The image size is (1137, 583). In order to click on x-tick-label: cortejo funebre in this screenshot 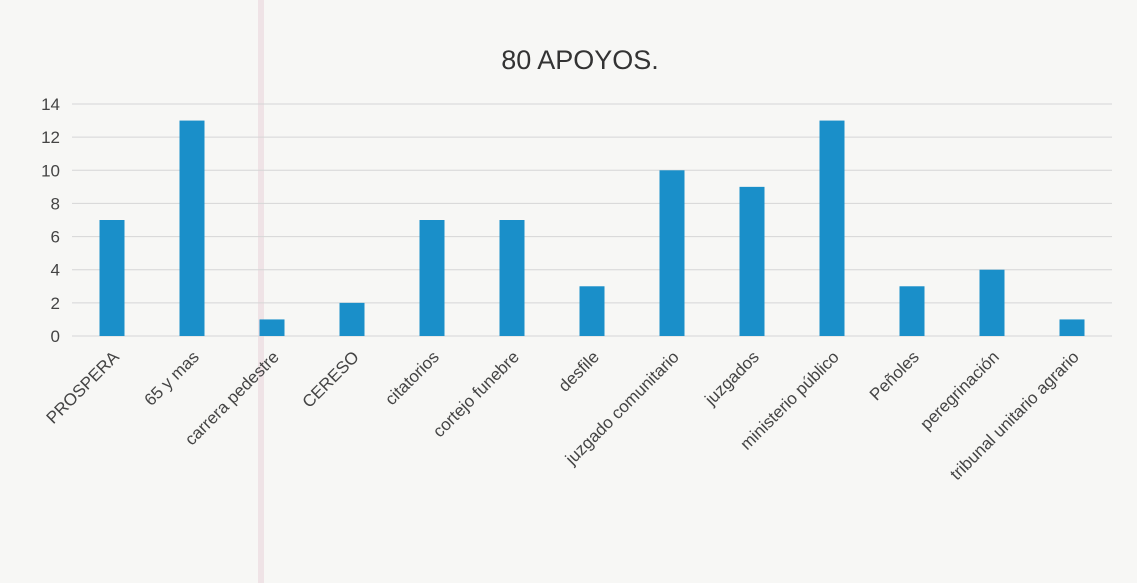, I will do `click(476, 394)`.